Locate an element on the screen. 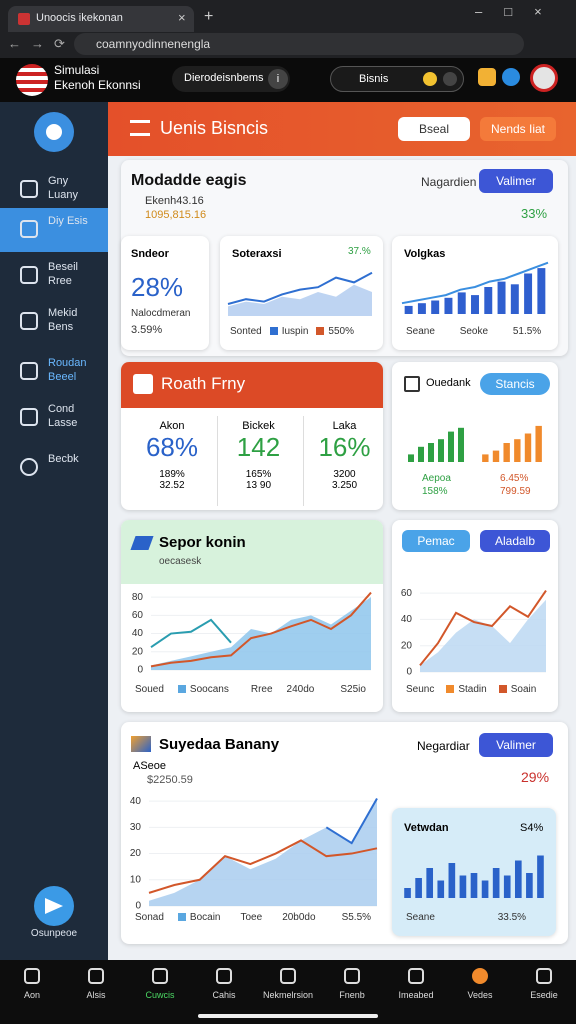  checkbox is located at coordinates (412, 384).